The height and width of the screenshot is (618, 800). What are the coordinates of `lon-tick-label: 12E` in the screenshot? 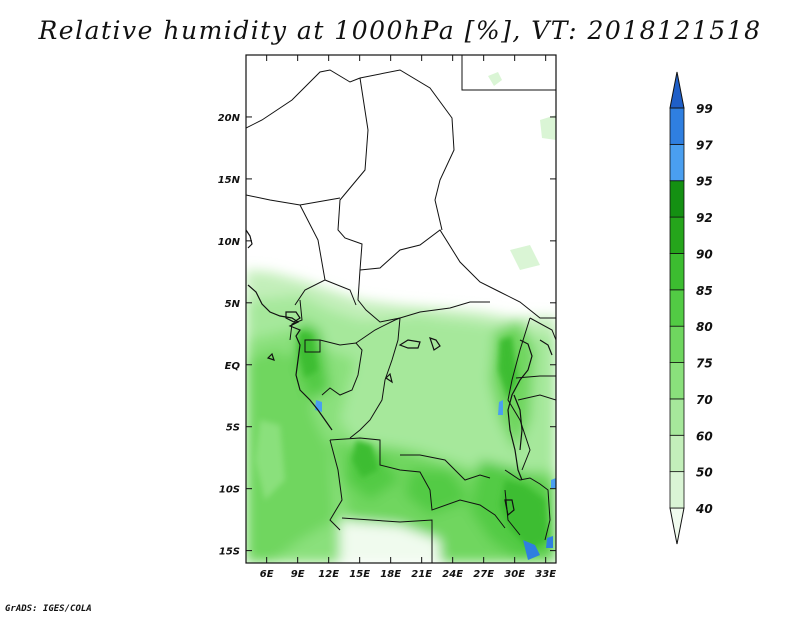 It's located at (328, 574).